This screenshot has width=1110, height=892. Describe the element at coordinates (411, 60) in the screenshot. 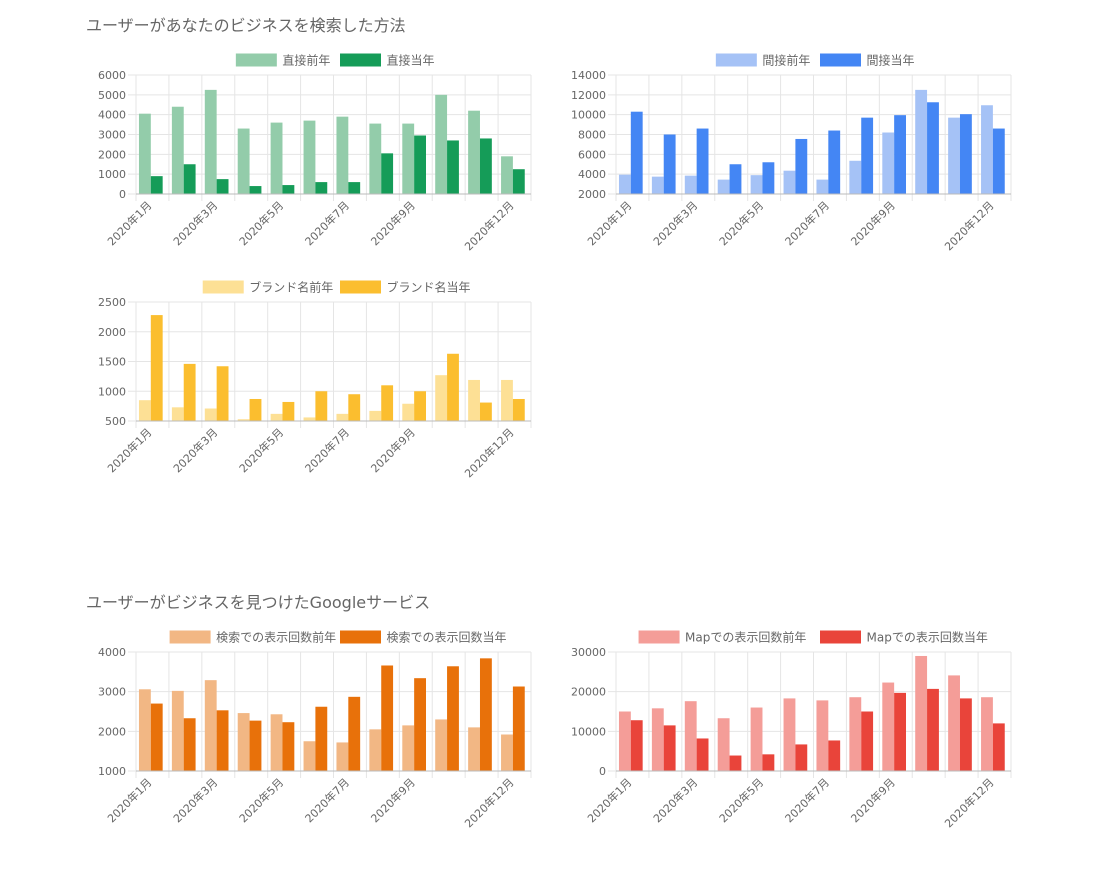

I see `legend-label: 直接当年` at that location.